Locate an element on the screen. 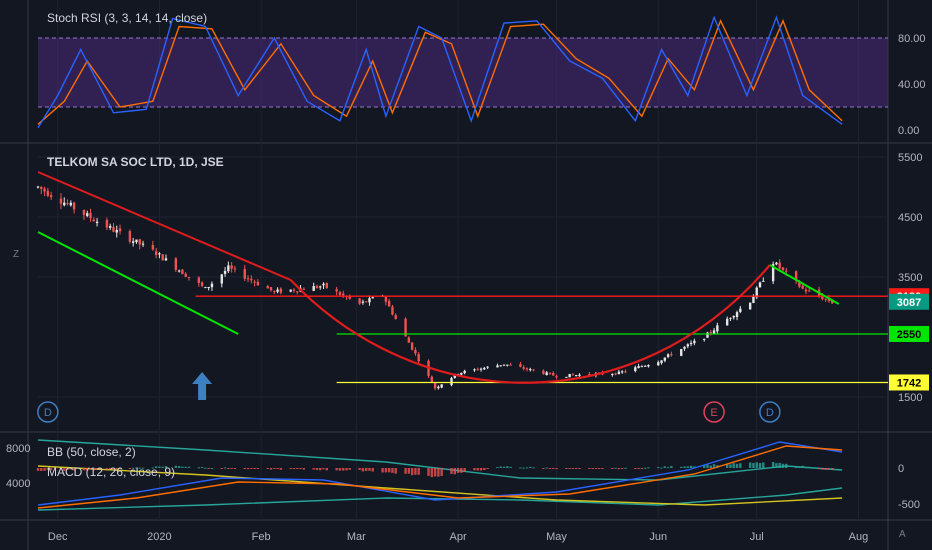  event-circle is located at coordinates (714, 412).